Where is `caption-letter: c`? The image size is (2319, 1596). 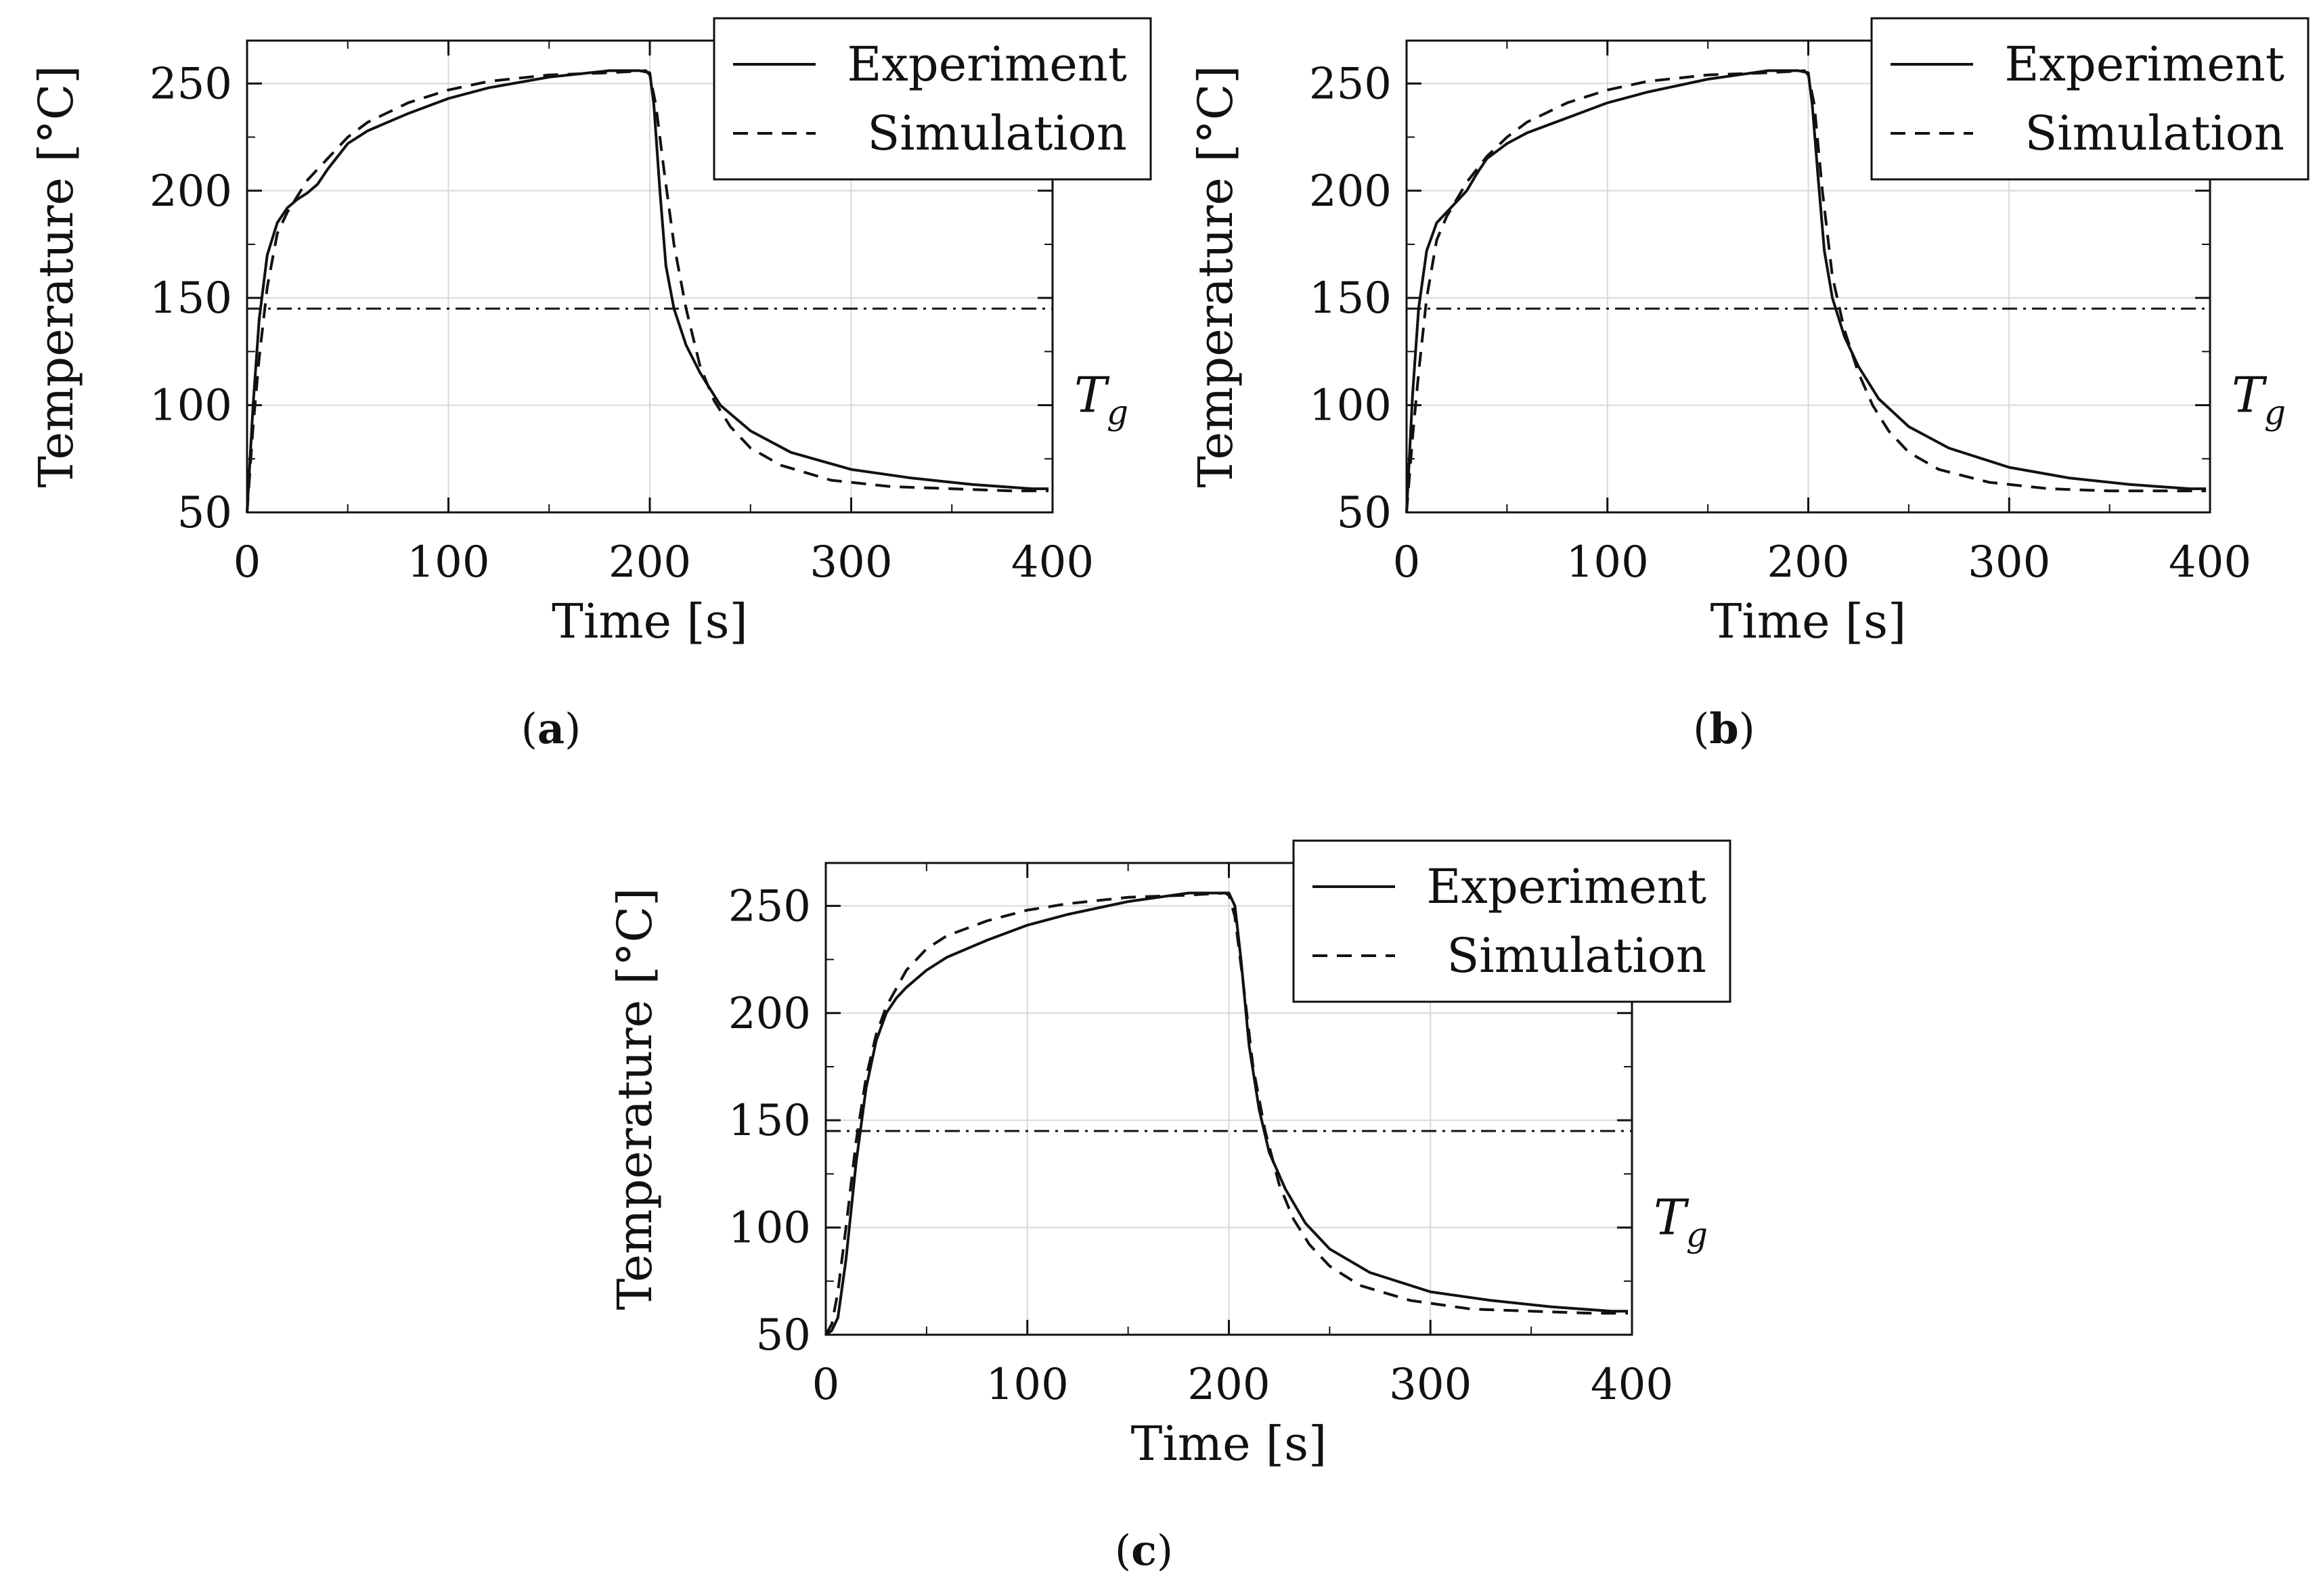 caption-letter: c is located at coordinates (1144, 1551).